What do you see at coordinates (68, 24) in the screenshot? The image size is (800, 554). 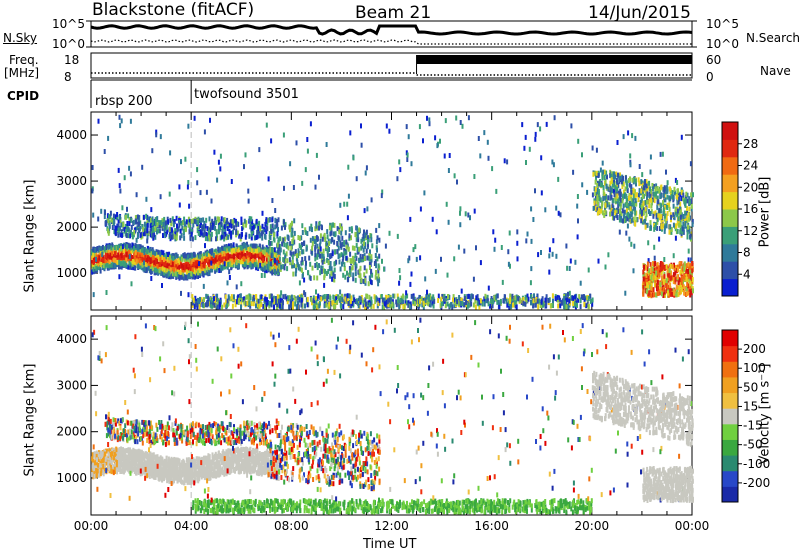 I see `nsky-tick-top: 10^5` at bounding box center [68, 24].